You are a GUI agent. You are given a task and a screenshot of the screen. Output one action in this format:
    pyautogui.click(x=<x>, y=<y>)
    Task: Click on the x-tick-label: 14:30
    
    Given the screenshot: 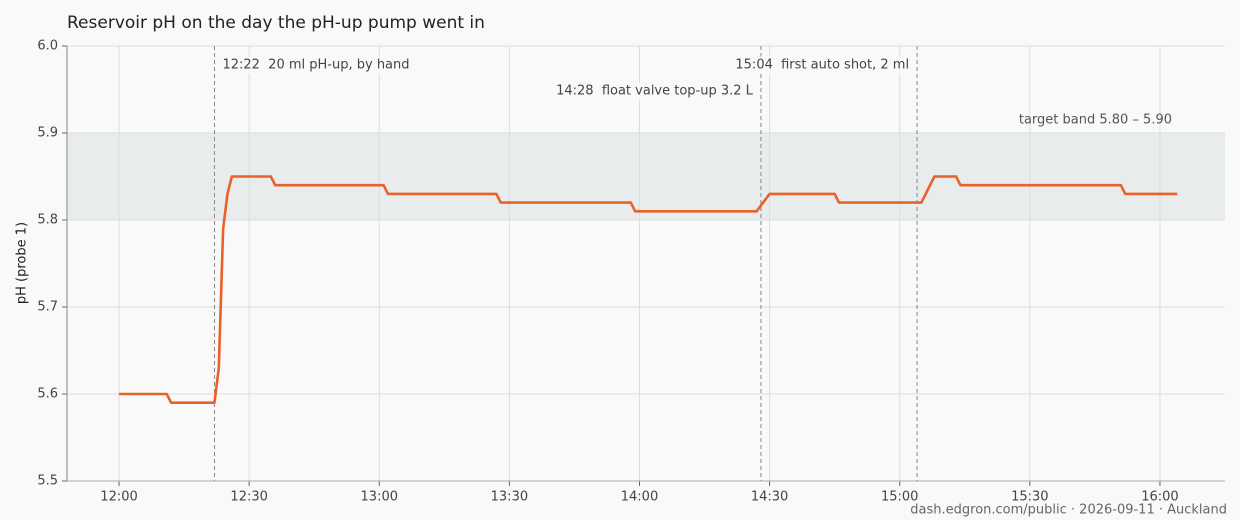 What is the action you would take?
    pyautogui.click(x=769, y=497)
    